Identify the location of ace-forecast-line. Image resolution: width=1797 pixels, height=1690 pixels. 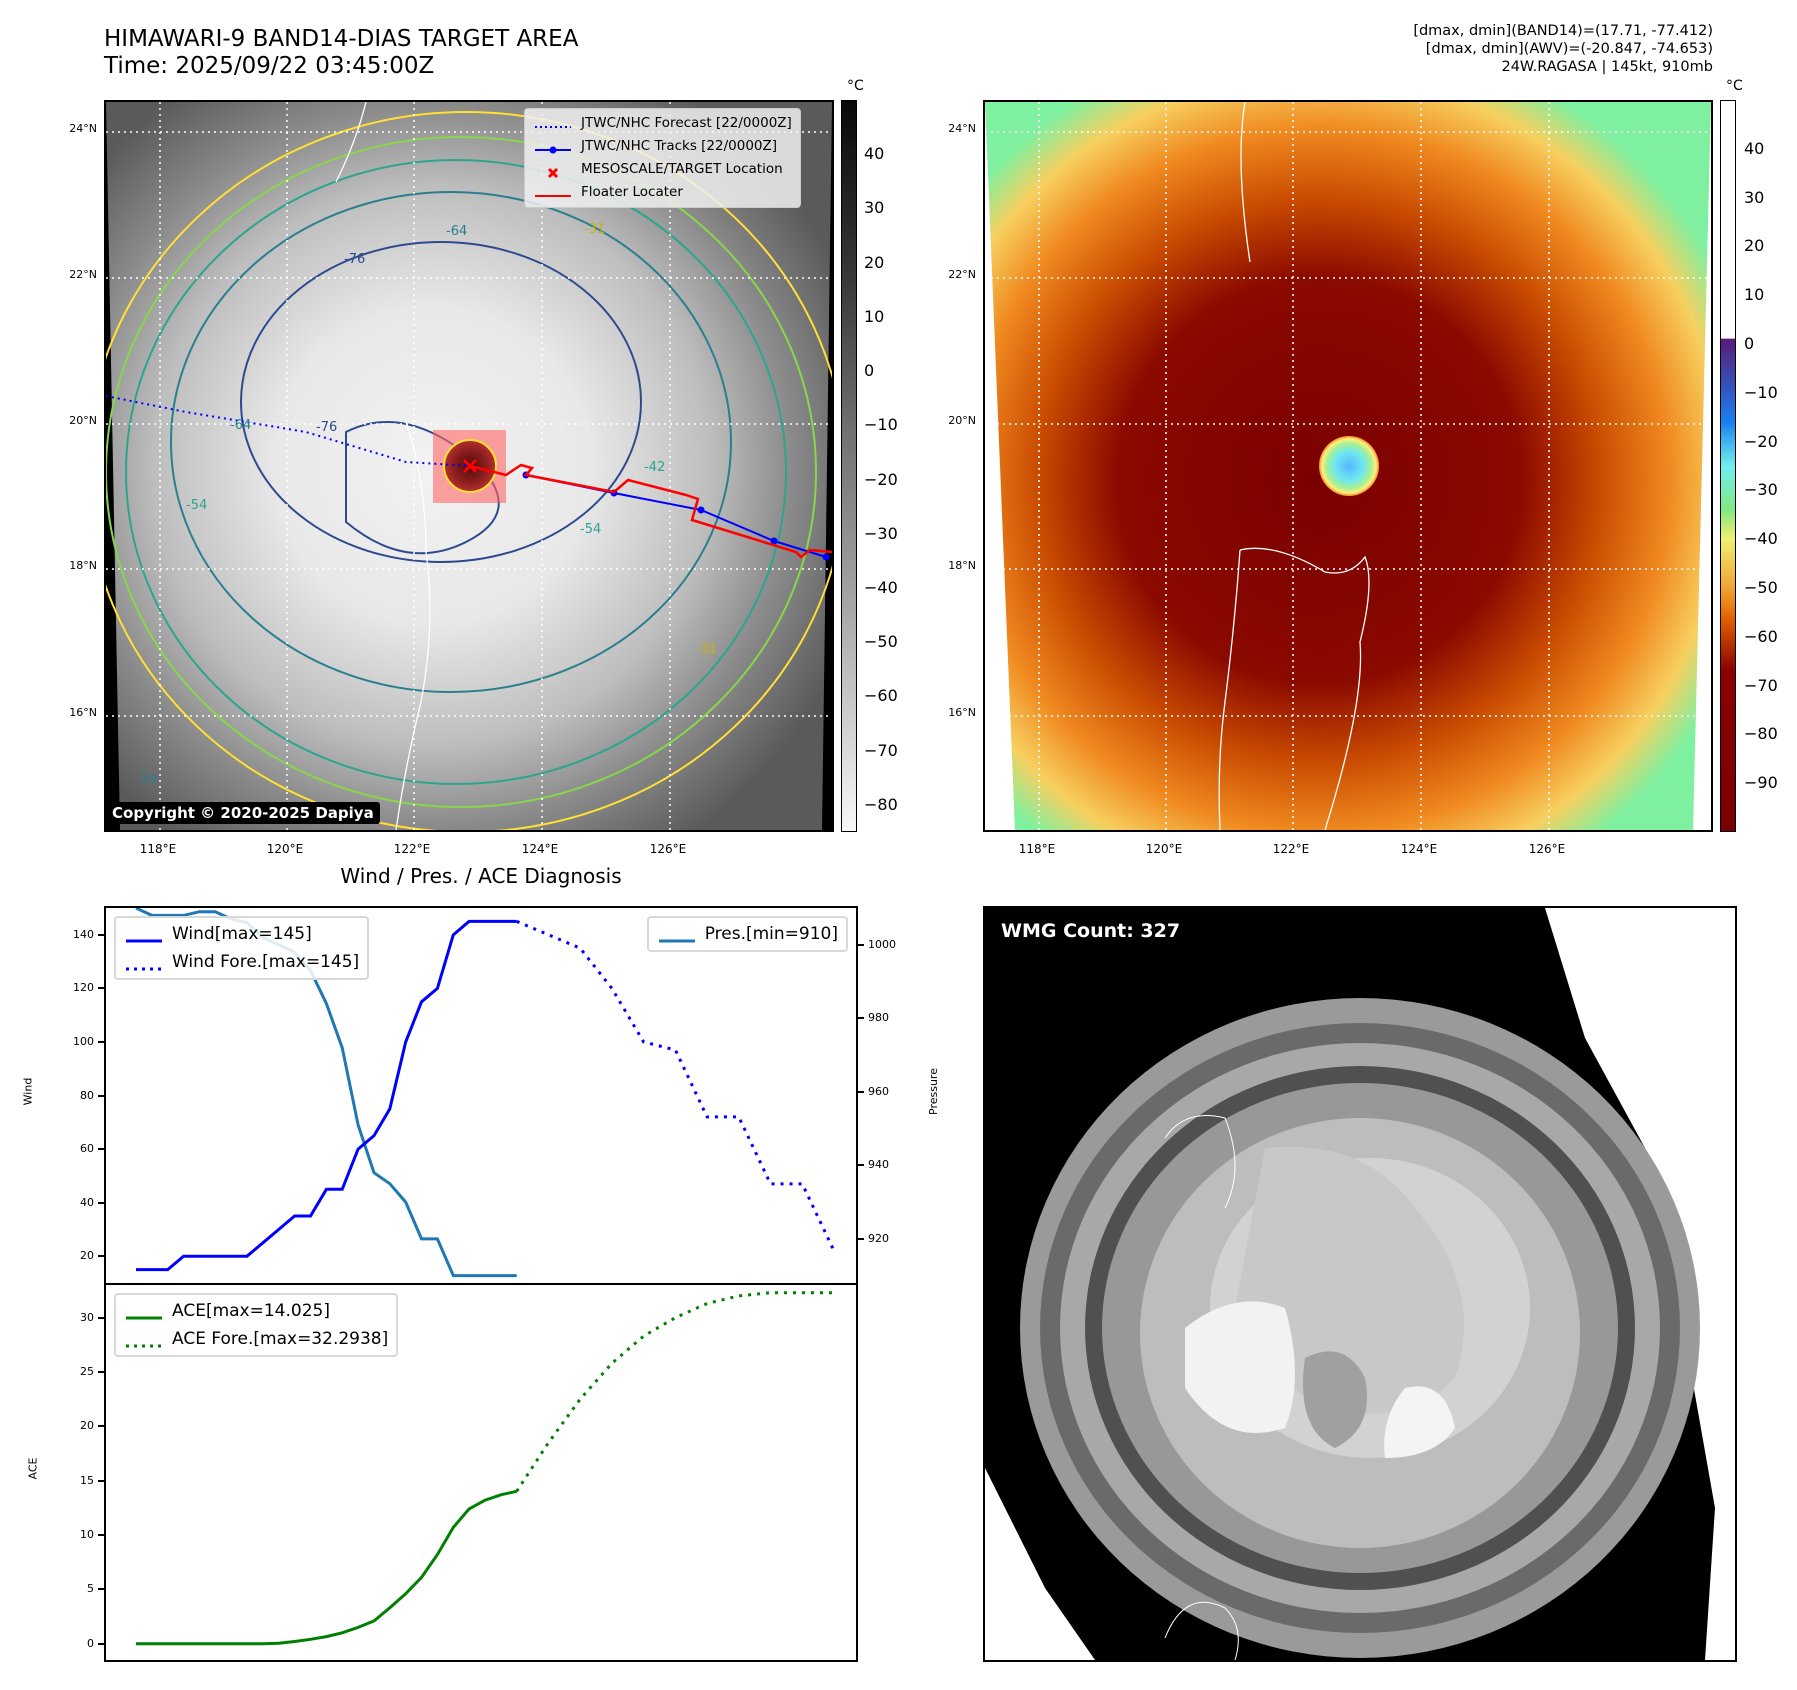
(674, 1392).